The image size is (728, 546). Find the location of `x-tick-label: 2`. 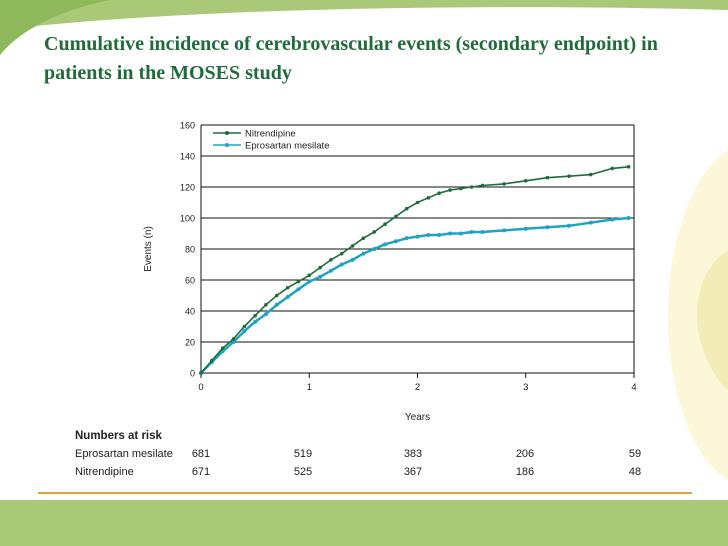

x-tick-label: 2 is located at coordinates (417, 387).